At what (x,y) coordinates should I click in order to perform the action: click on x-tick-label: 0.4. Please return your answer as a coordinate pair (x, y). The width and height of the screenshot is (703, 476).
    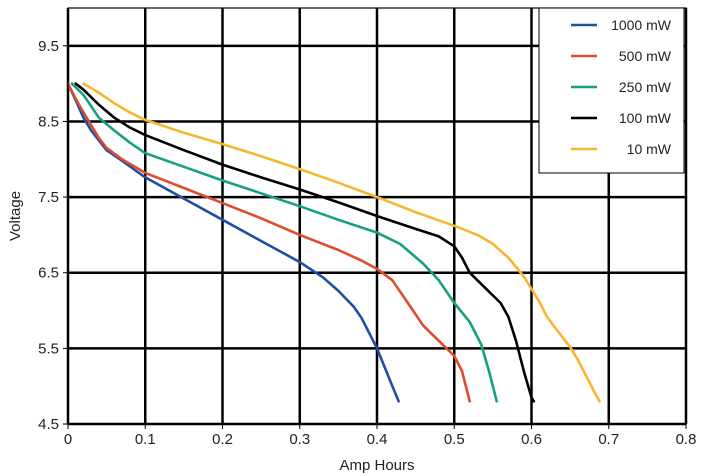
    Looking at the image, I should click on (377, 439).